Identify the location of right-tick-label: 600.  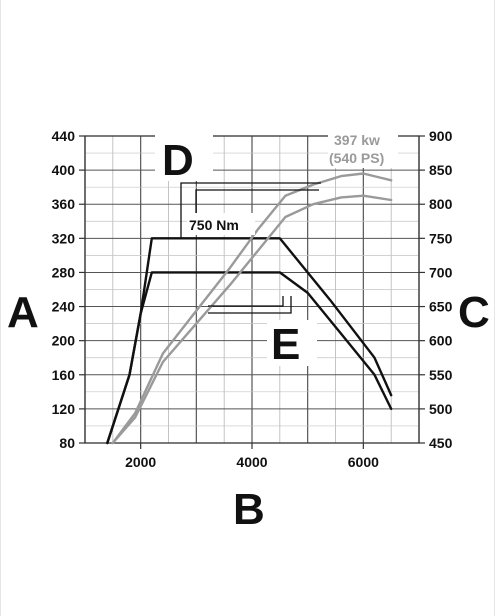
(441, 341).